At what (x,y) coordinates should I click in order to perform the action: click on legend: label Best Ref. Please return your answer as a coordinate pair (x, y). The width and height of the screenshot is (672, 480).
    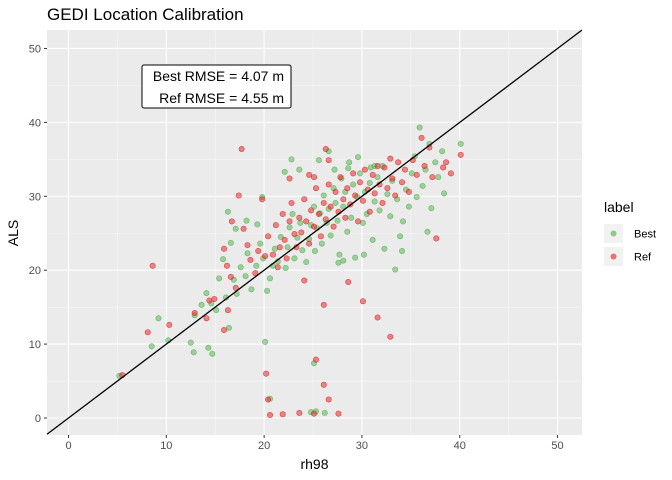
    Looking at the image, I should click on (630, 232).